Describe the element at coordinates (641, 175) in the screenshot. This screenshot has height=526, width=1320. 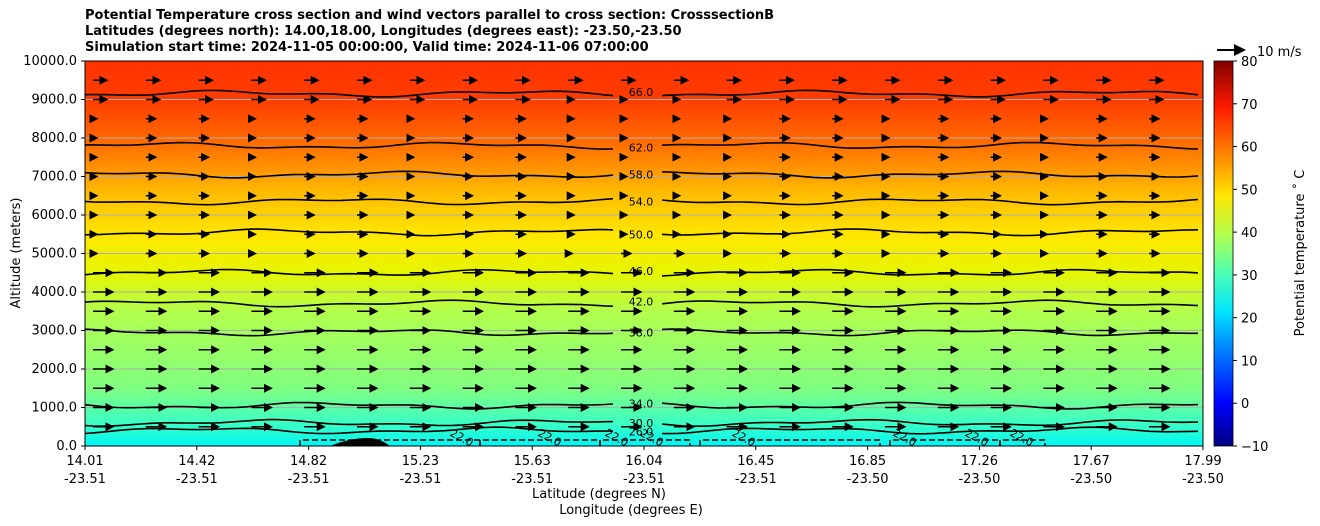
I see `contour-label: 58.0` at that location.